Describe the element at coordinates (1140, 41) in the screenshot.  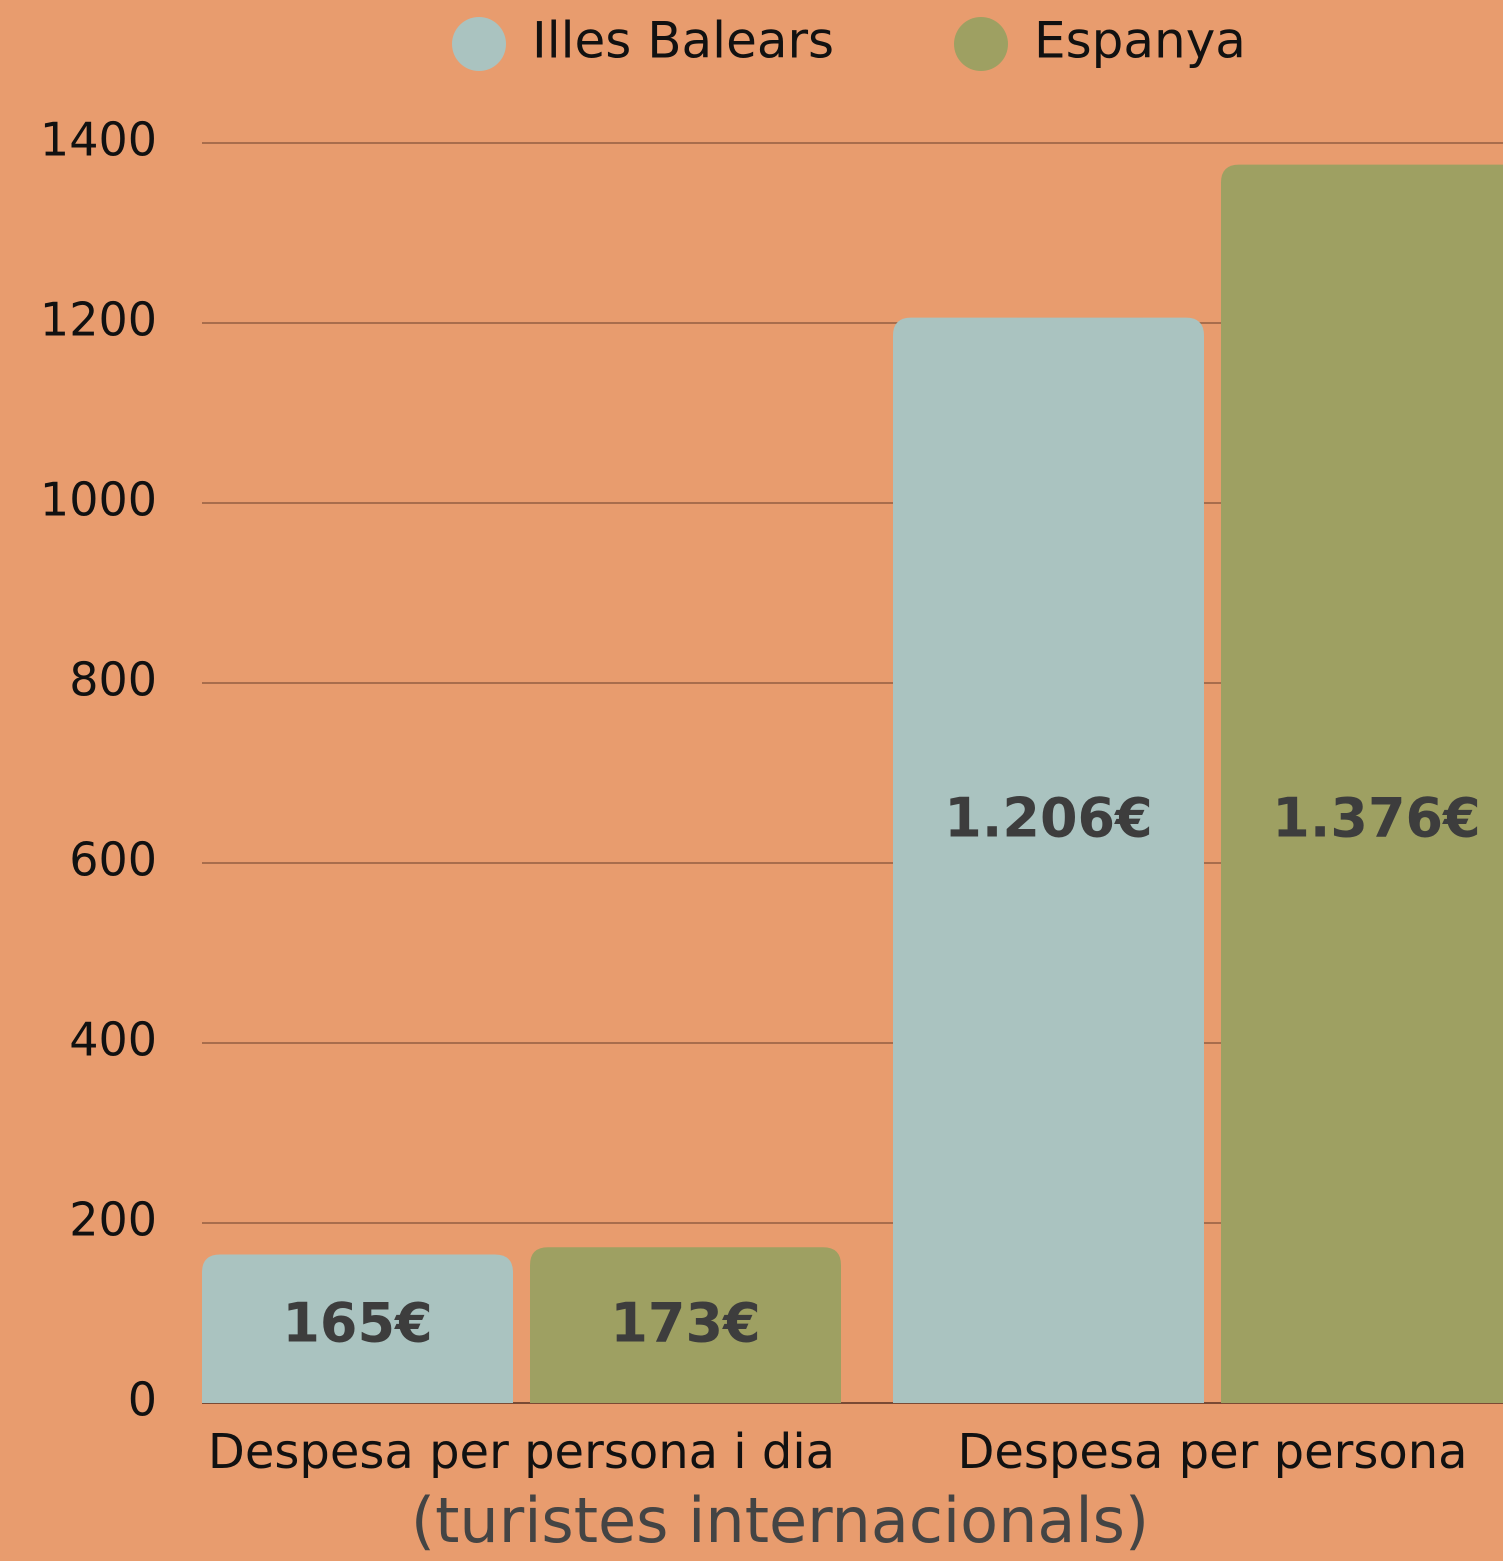
I see `legend-label: Espanya` at that location.